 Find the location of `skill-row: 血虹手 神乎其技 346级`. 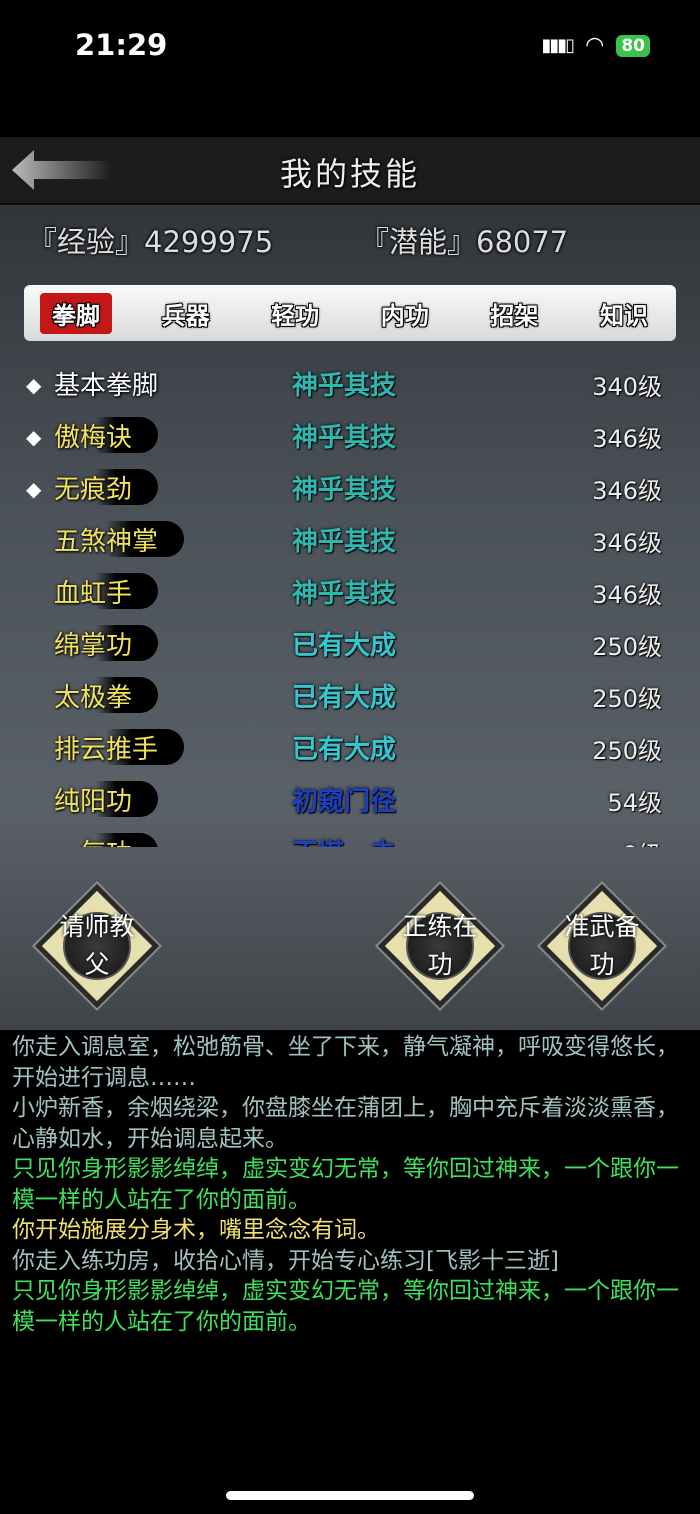

skill-row: 血虹手 神乎其技 346级 is located at coordinates (342, 597).